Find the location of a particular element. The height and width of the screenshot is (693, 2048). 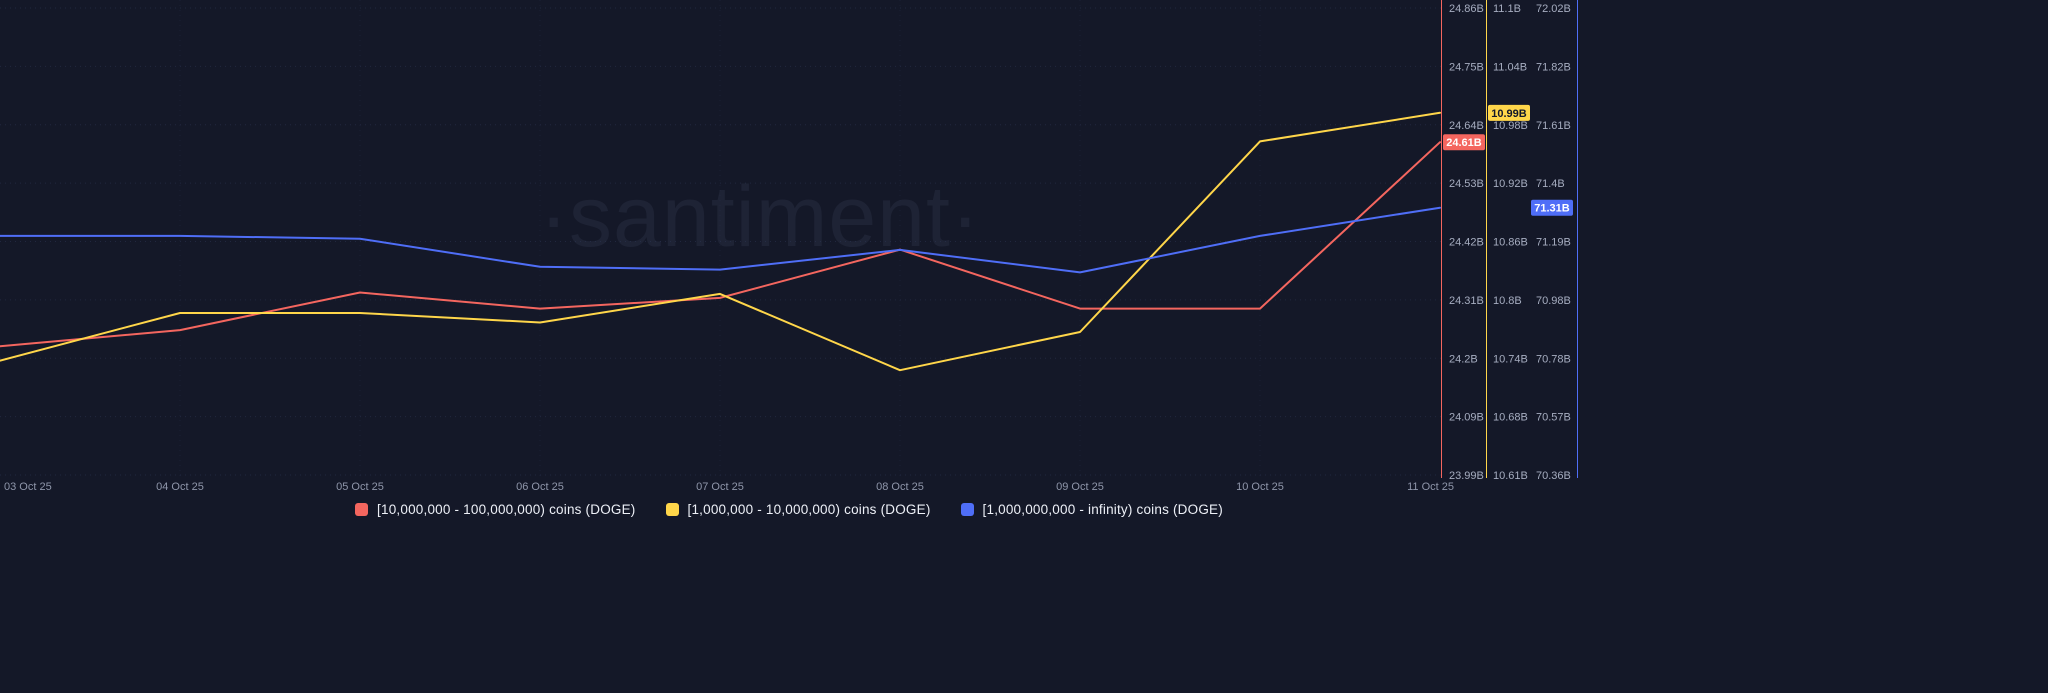

y-tick-label: 24.42B is located at coordinates (1466, 243).